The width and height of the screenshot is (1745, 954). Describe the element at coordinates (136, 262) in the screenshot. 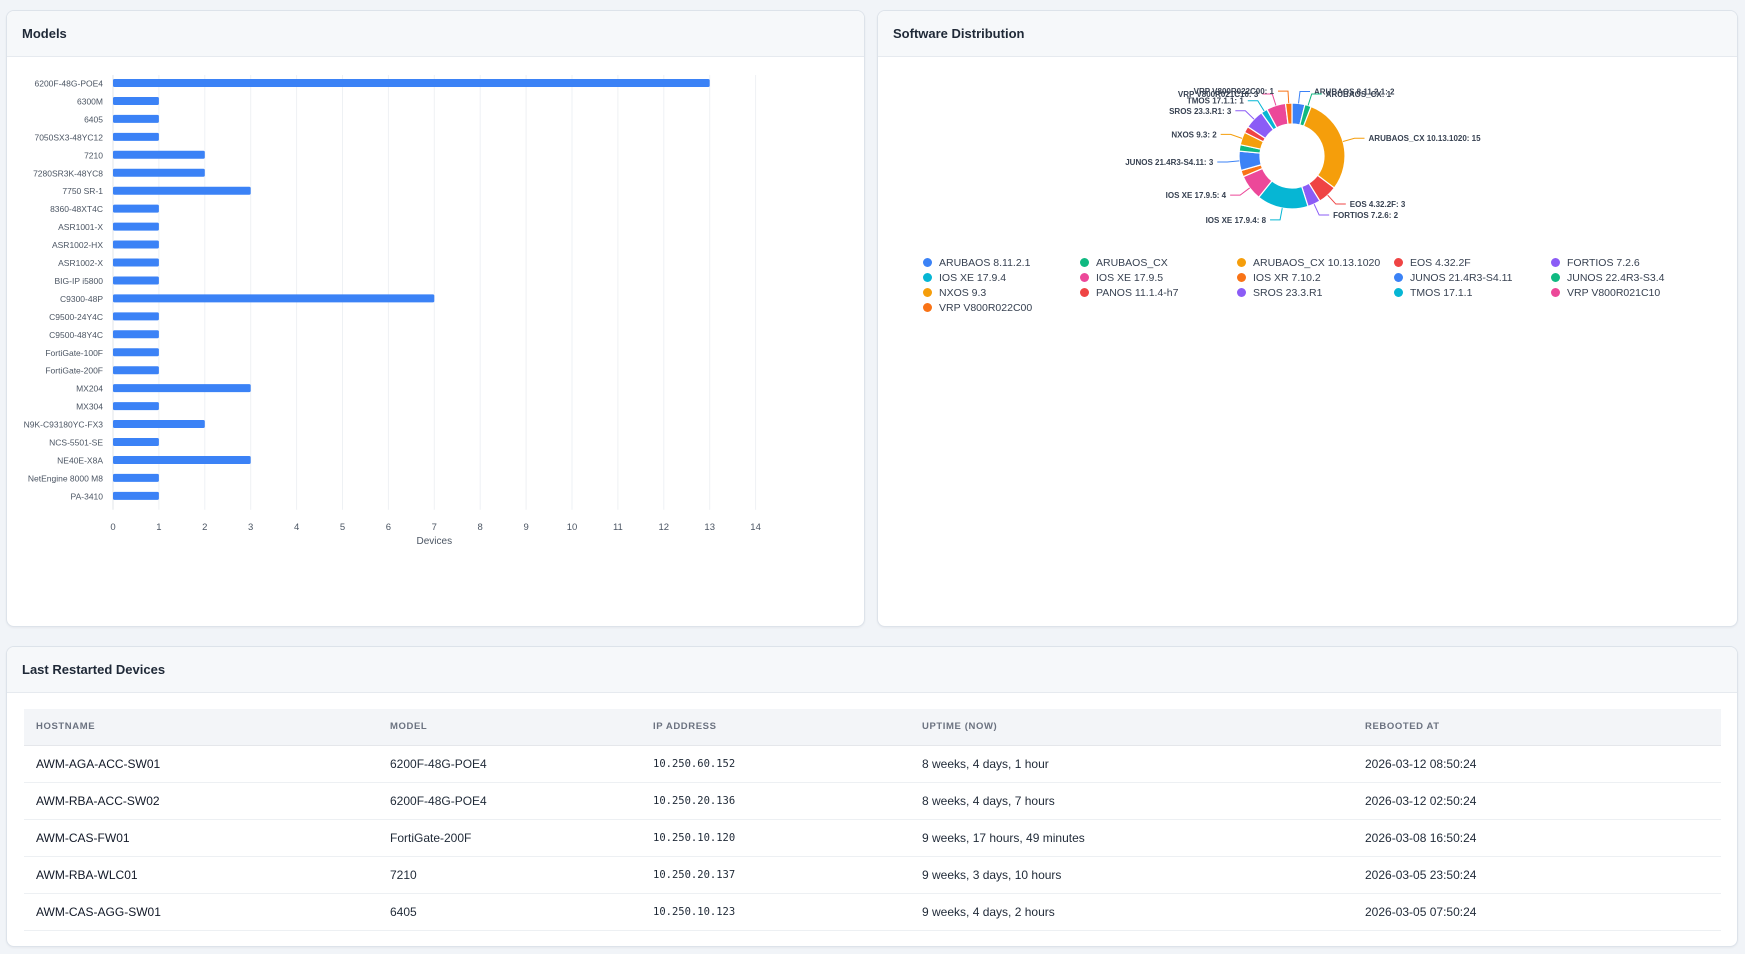

I see `bar-asr1002-x` at that location.